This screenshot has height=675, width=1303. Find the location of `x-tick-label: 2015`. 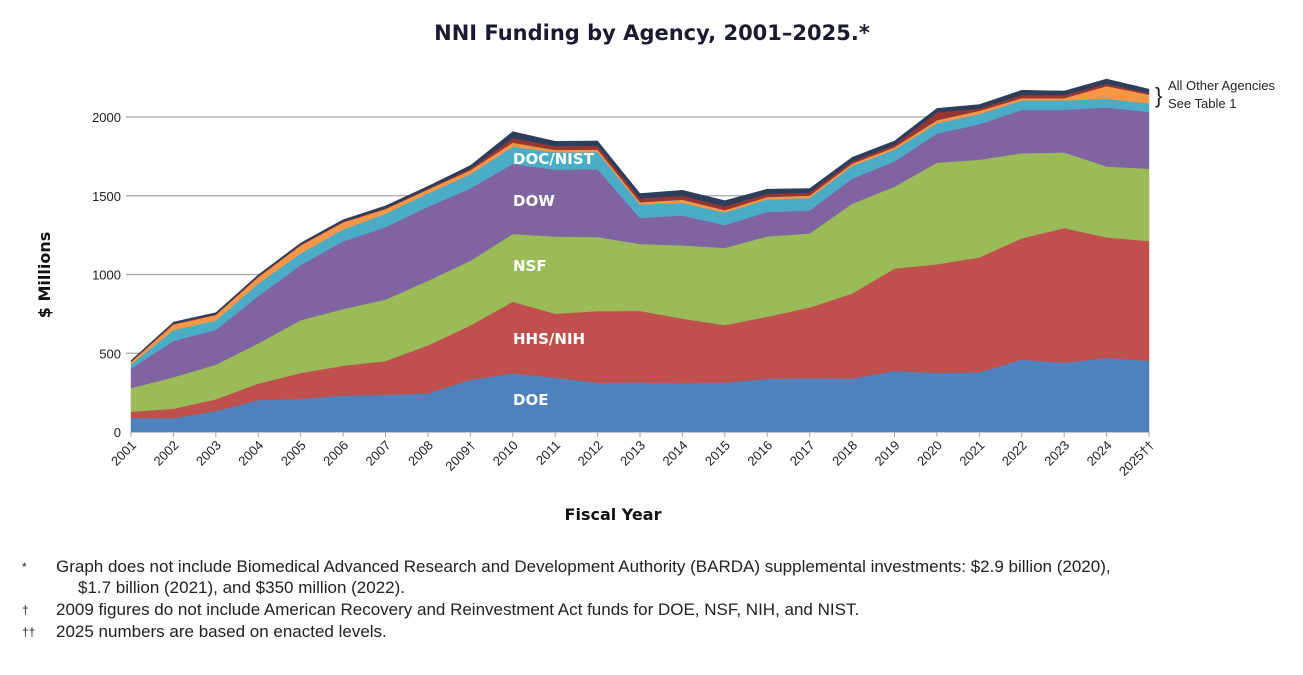

x-tick-label: 2015 is located at coordinates (717, 453).